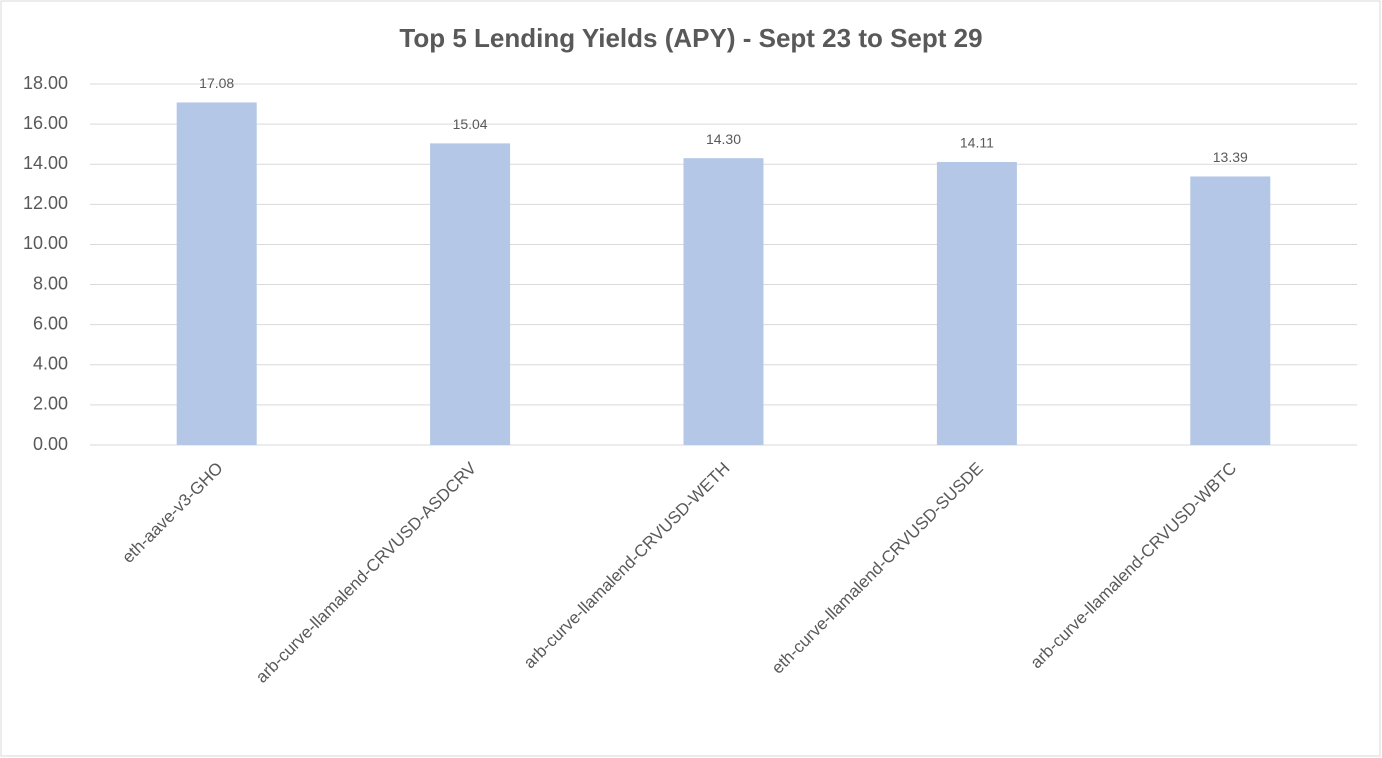 This screenshot has height=758, width=1382. Describe the element at coordinates (977, 143) in the screenshot. I see `data-label: 14.11` at that location.